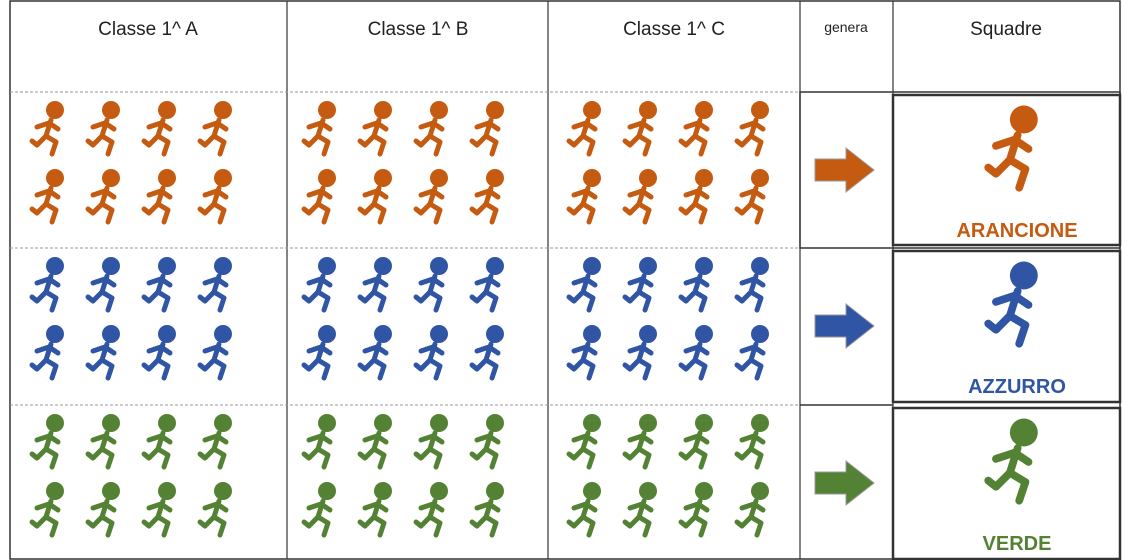  What do you see at coordinates (148, 29) in the screenshot?
I see `column-header: Classe 1^ A` at bounding box center [148, 29].